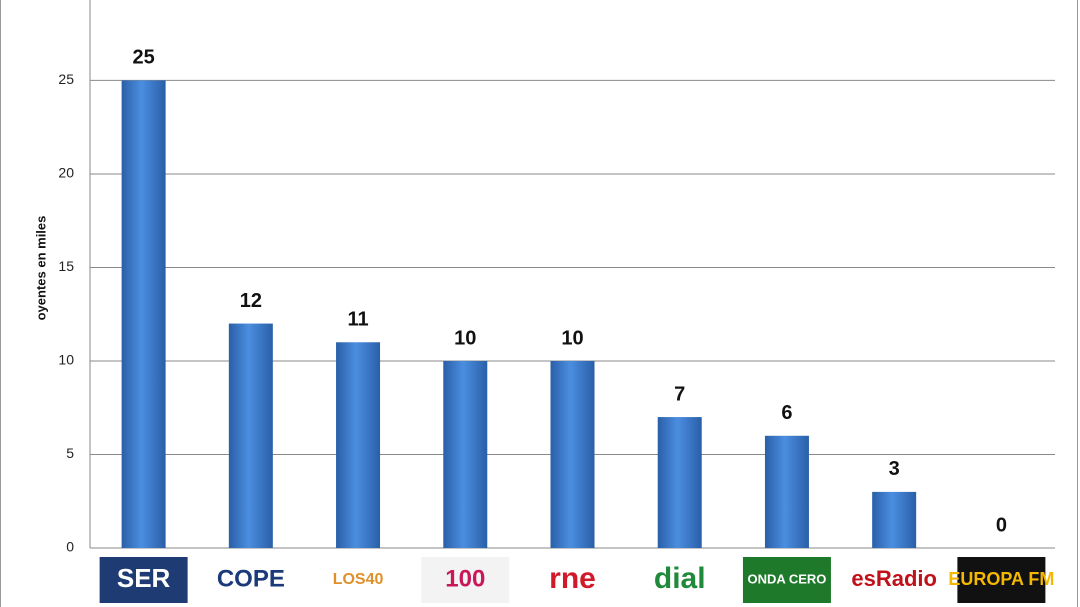  I want to click on x-tick-label: 100, so click(465, 578).